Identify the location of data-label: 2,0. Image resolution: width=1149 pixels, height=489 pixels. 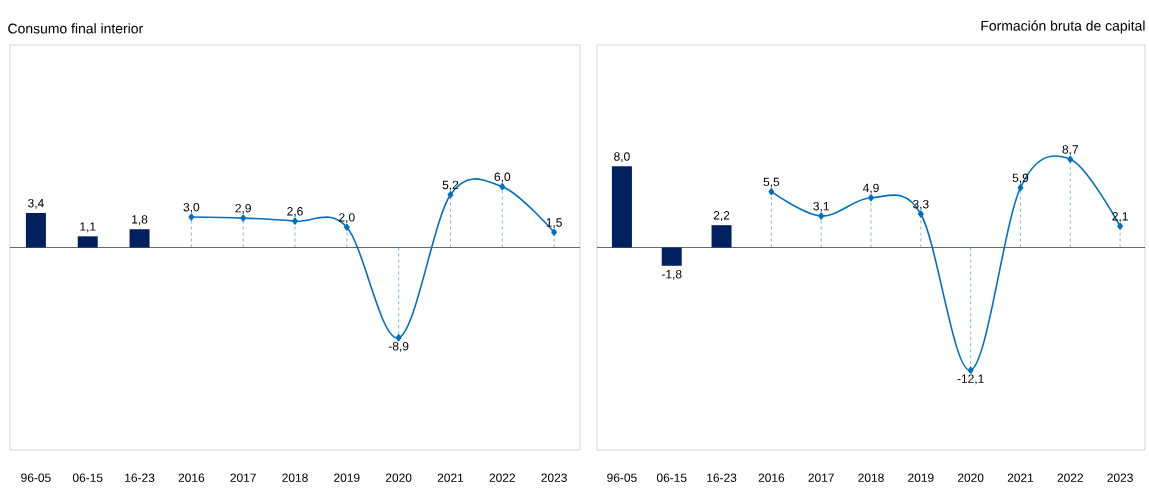
(347, 218).